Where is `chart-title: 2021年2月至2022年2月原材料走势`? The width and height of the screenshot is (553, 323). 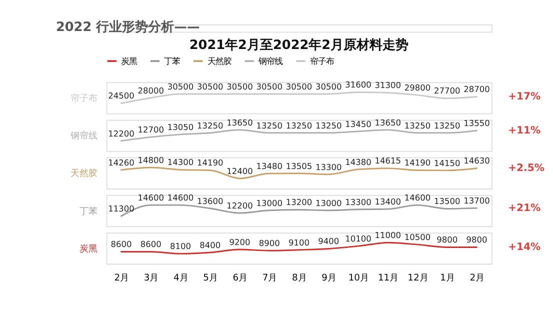 chart-title: 2021年2月至2022年2月原材料走势 is located at coordinates (299, 45).